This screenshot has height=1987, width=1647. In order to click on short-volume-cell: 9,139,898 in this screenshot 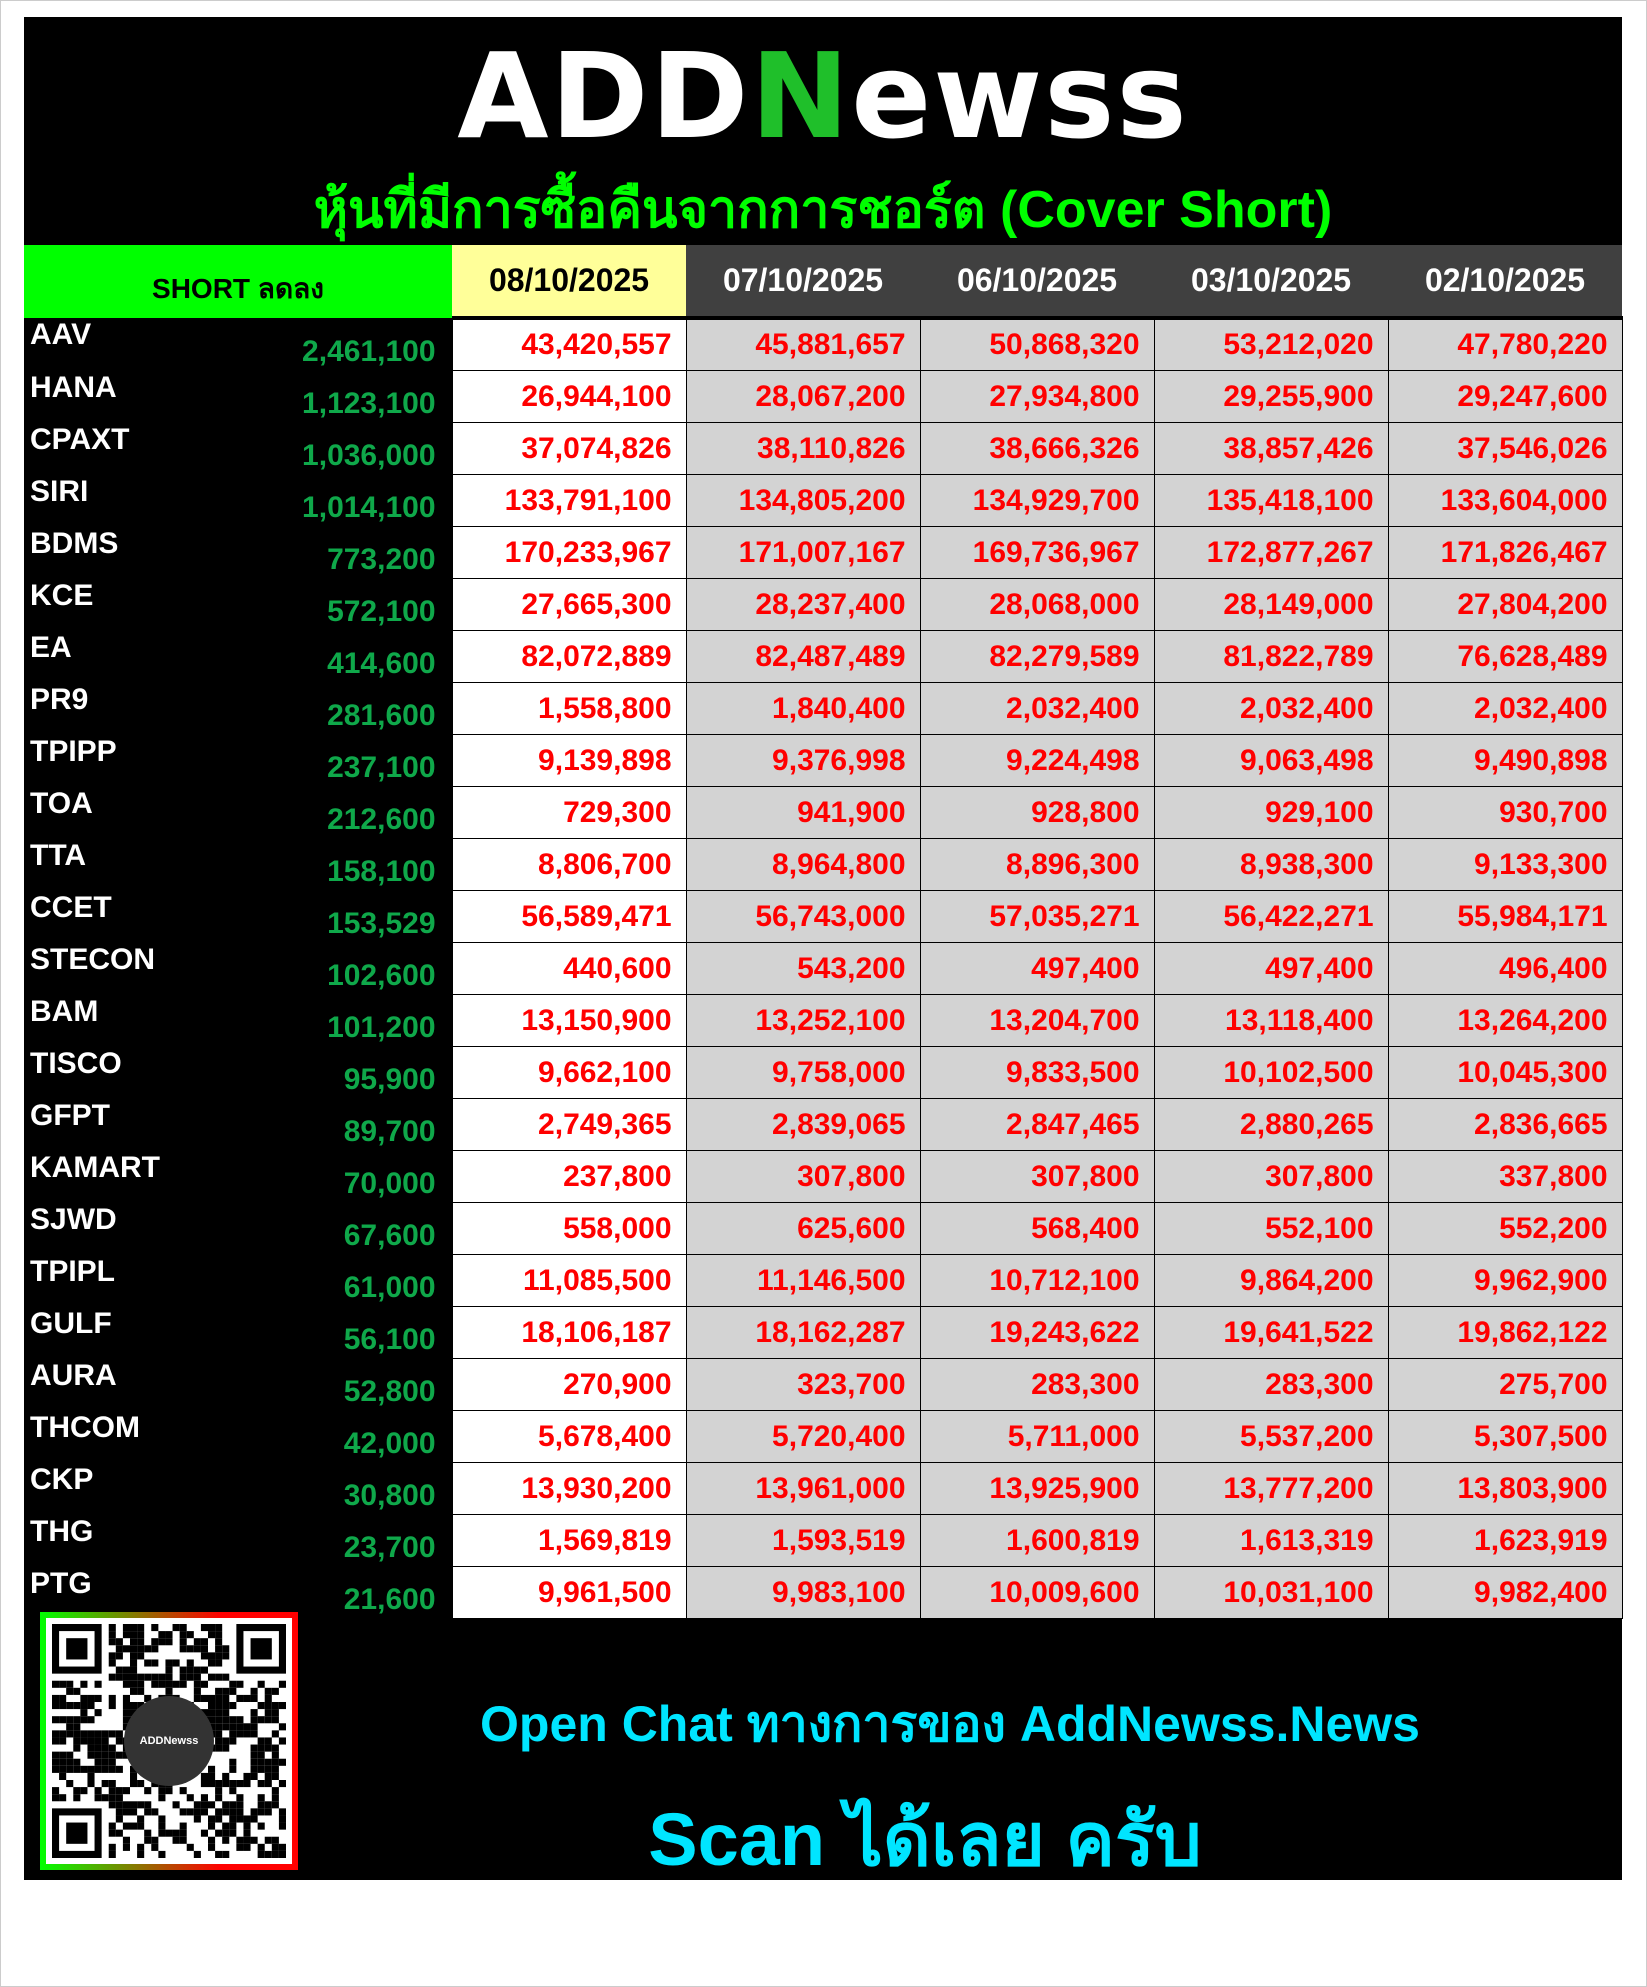, I will do `click(569, 760)`.